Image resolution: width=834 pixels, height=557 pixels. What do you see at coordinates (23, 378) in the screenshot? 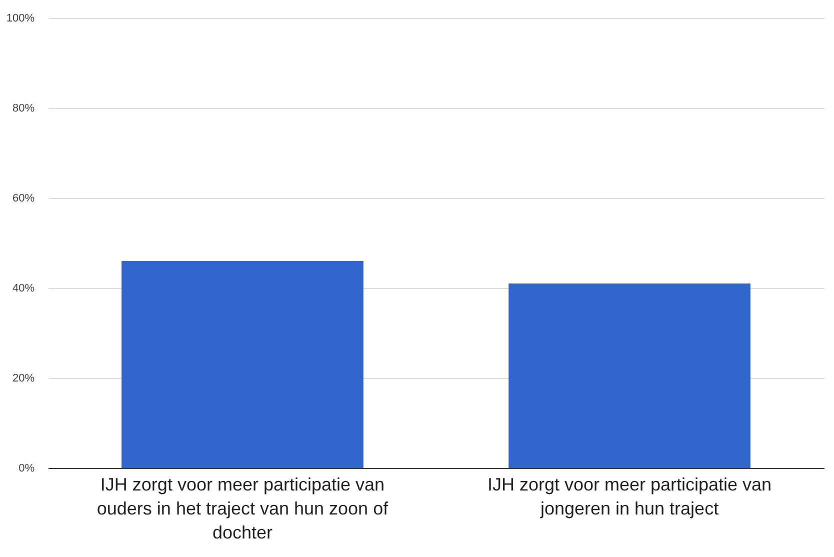
I see `y-tick-label: 20%` at bounding box center [23, 378].